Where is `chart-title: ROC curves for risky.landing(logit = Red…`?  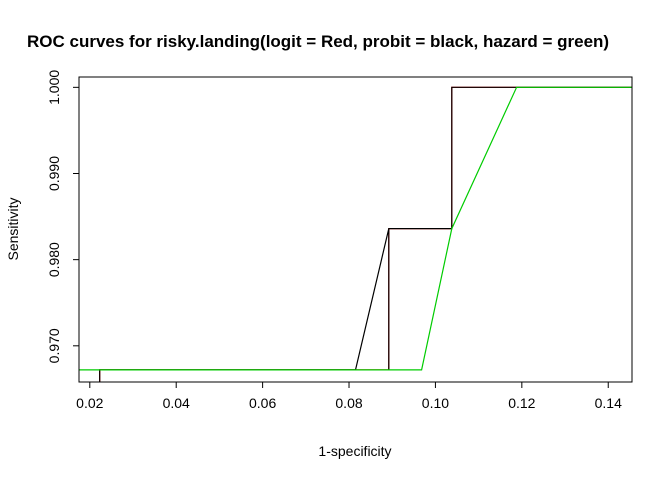 chart-title: ROC curves for risky.landing(logit = Red… is located at coordinates (318, 41).